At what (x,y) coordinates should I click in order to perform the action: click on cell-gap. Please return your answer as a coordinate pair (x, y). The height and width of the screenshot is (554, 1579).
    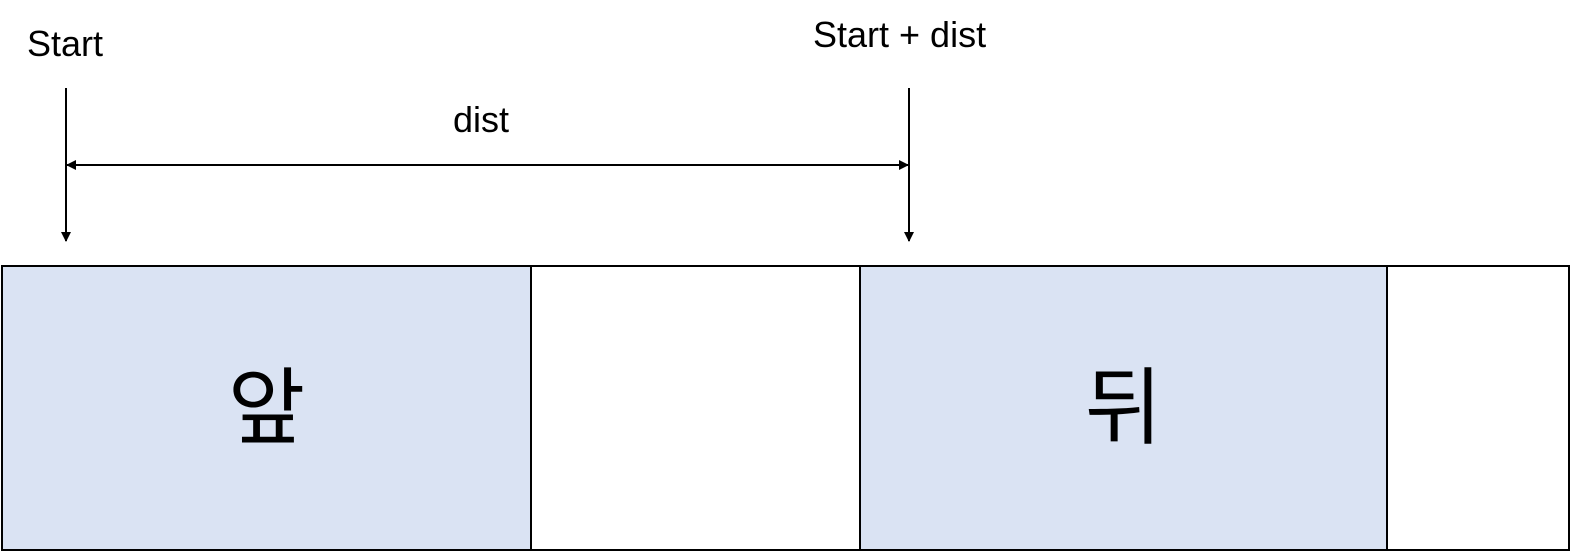
    Looking at the image, I should click on (694, 408).